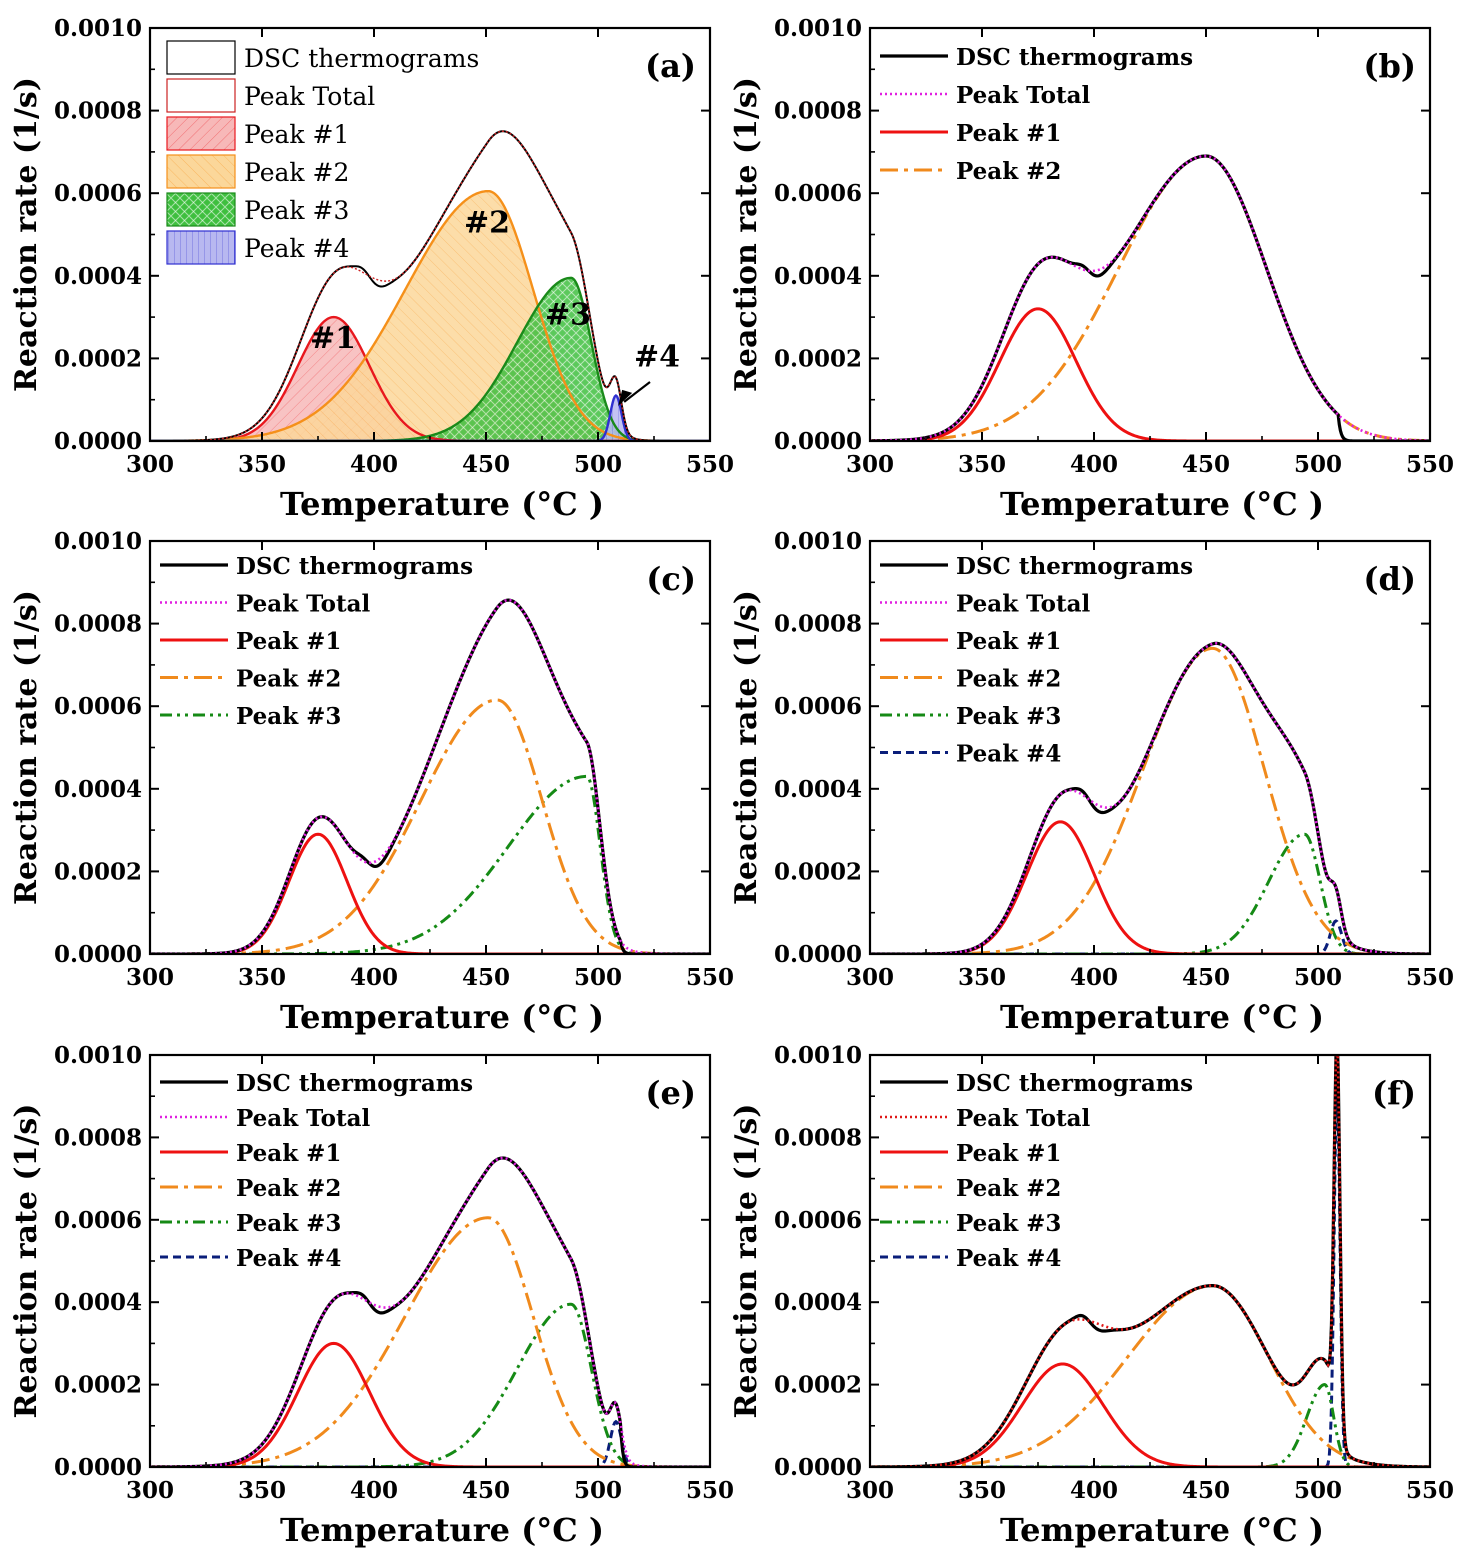  What do you see at coordinates (818, 276) in the screenshot?
I see `panel-b-ytick-label: 0.0004` at bounding box center [818, 276].